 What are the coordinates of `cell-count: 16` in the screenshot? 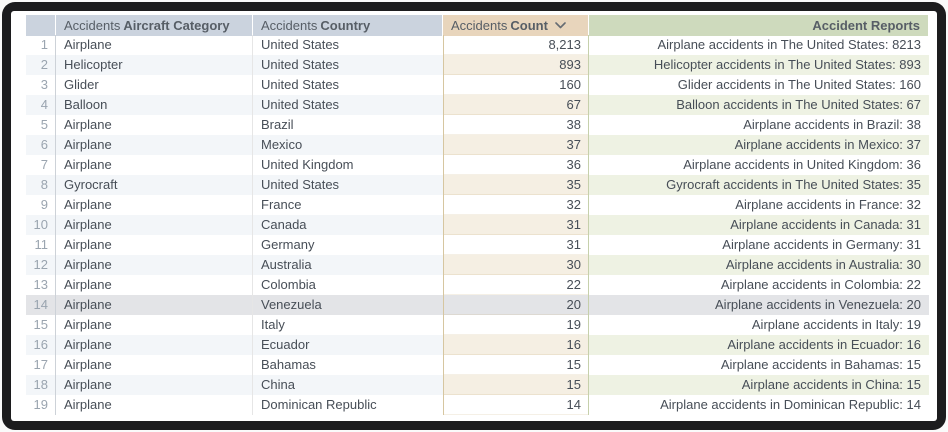 It's located at (516, 345).